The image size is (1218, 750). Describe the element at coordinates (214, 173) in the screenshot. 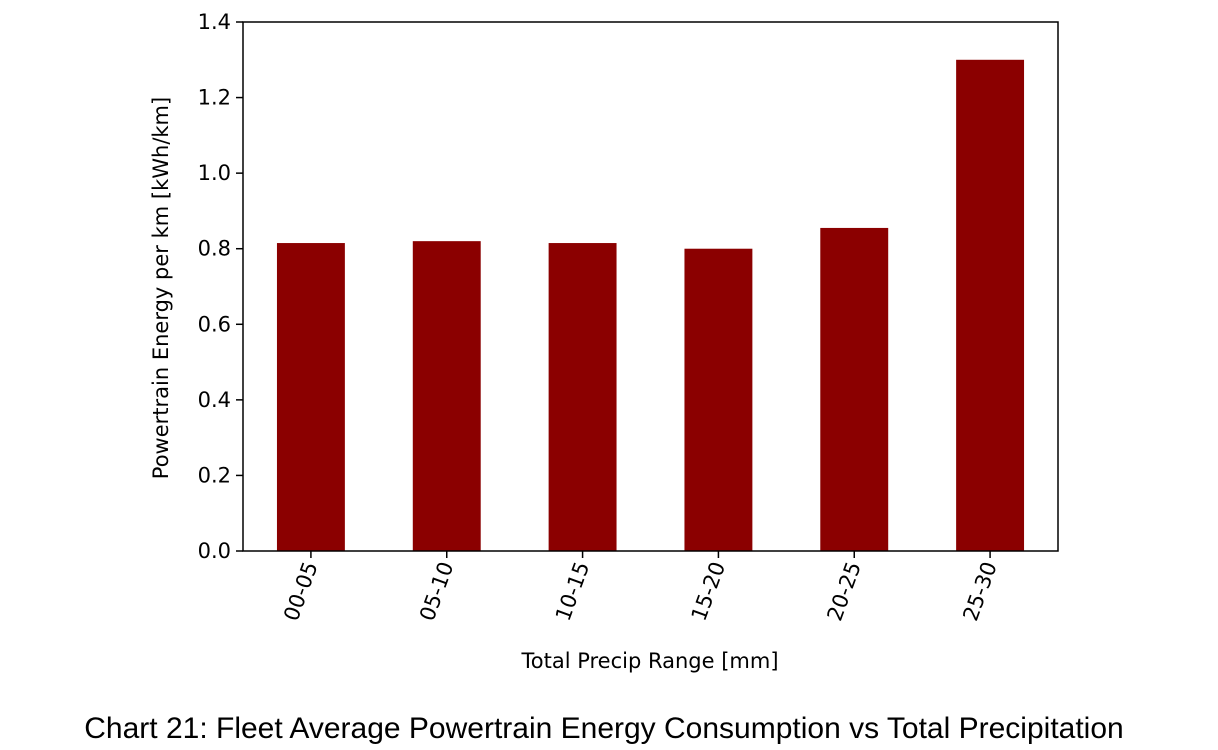

I see `y-tick-label: 1.0` at that location.